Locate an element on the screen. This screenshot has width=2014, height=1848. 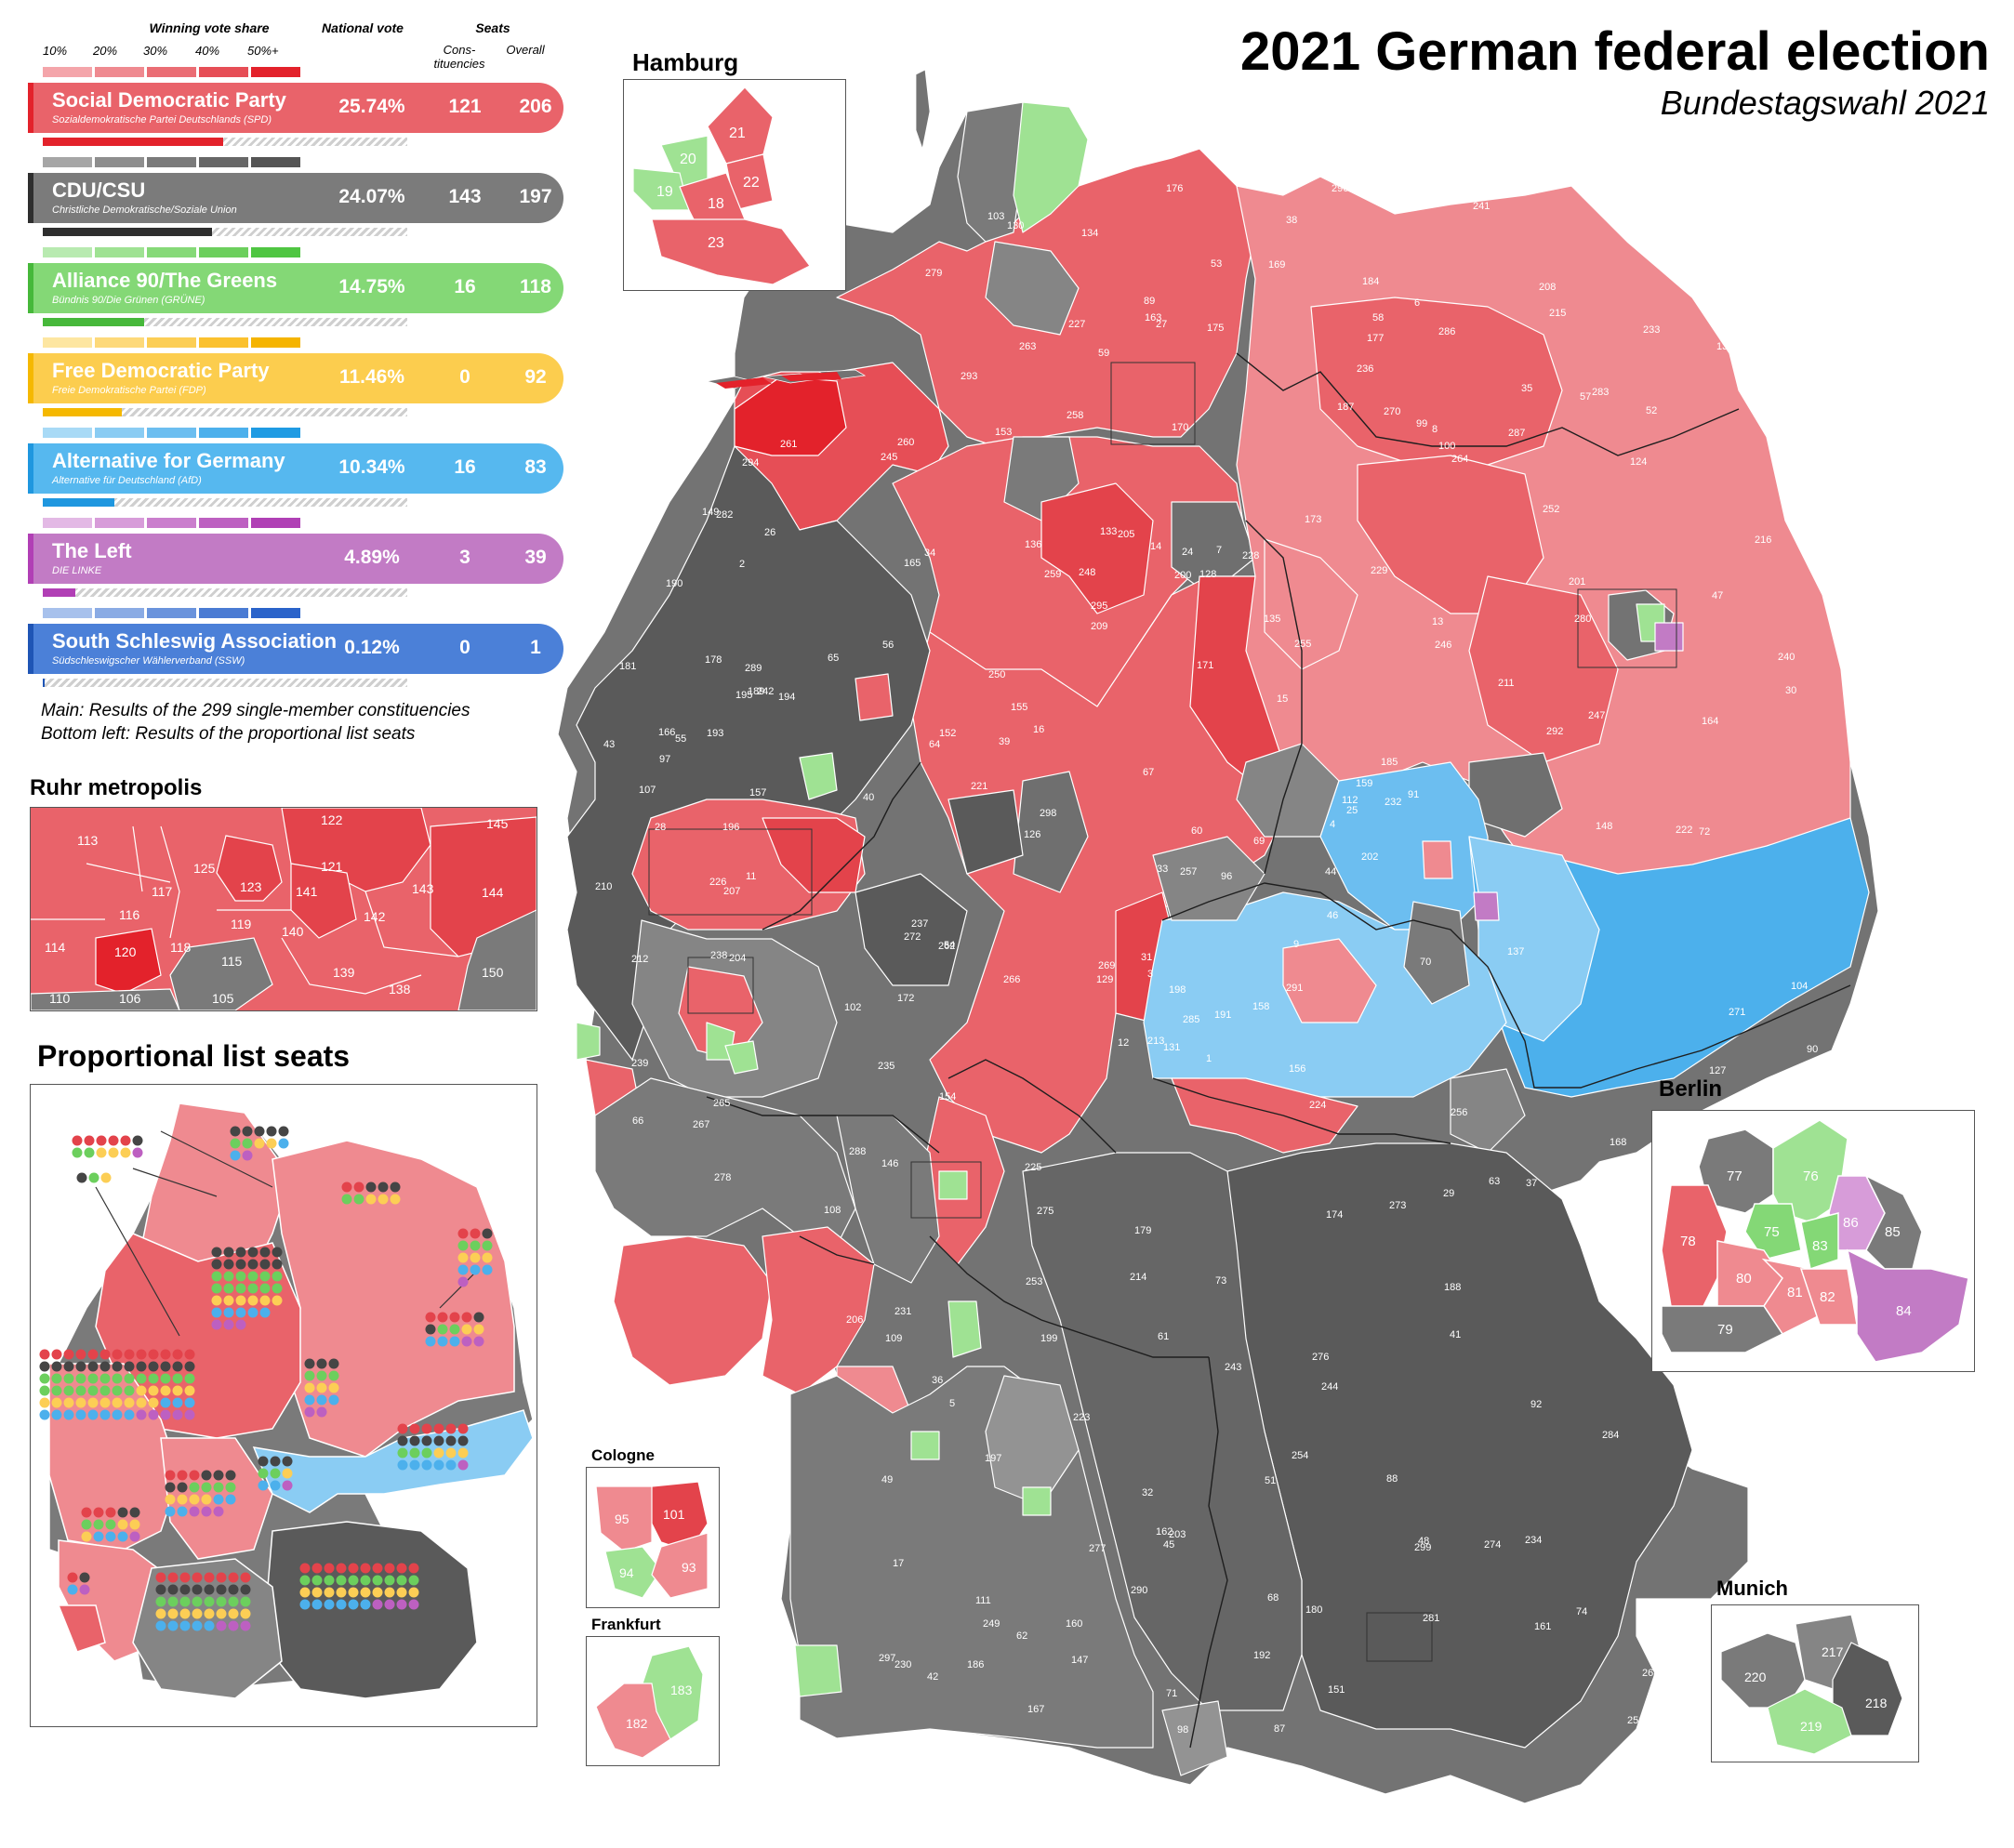
constituency-label: 135 is located at coordinates (1272, 619).